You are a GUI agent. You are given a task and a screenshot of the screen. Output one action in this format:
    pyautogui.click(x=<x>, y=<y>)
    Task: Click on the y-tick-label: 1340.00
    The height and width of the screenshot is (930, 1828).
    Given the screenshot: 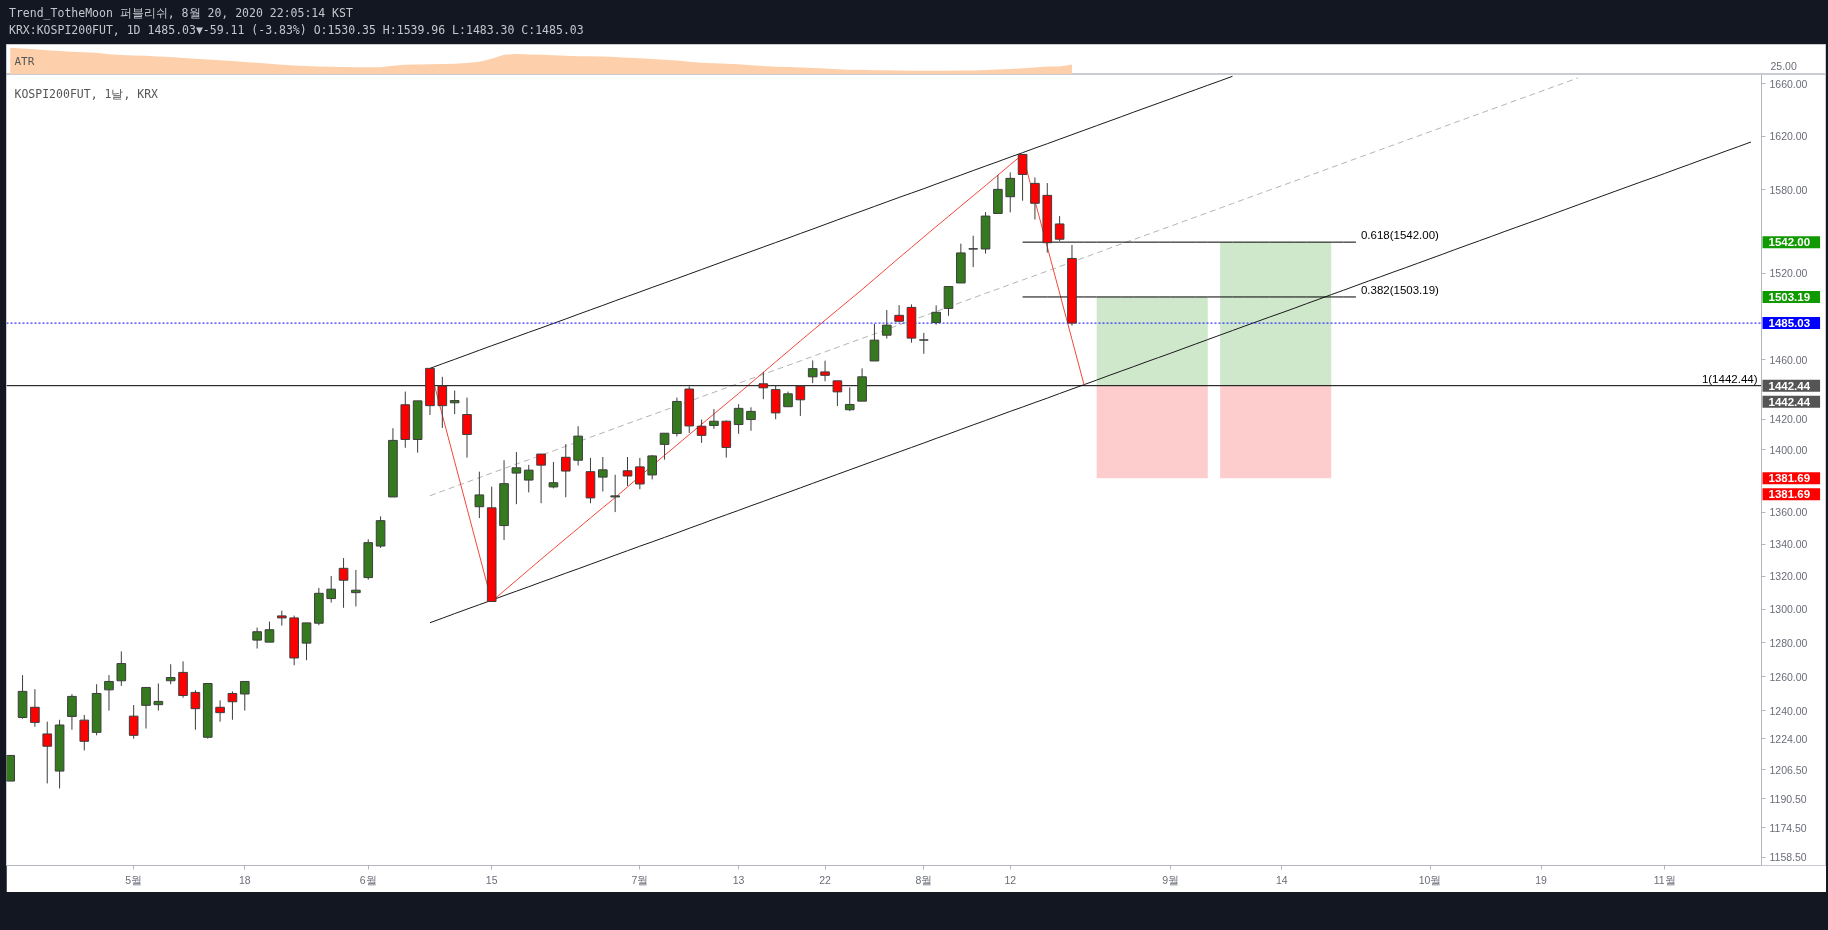 What is the action you would take?
    pyautogui.click(x=1788, y=544)
    